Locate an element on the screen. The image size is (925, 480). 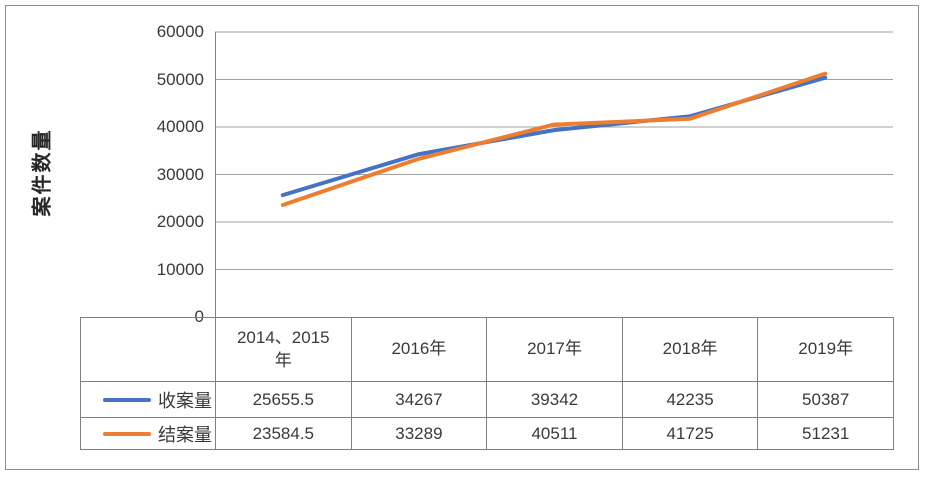
row-cases-received: 收案量 25655.5 34267 39342 42235 50387 is located at coordinates (487, 399).